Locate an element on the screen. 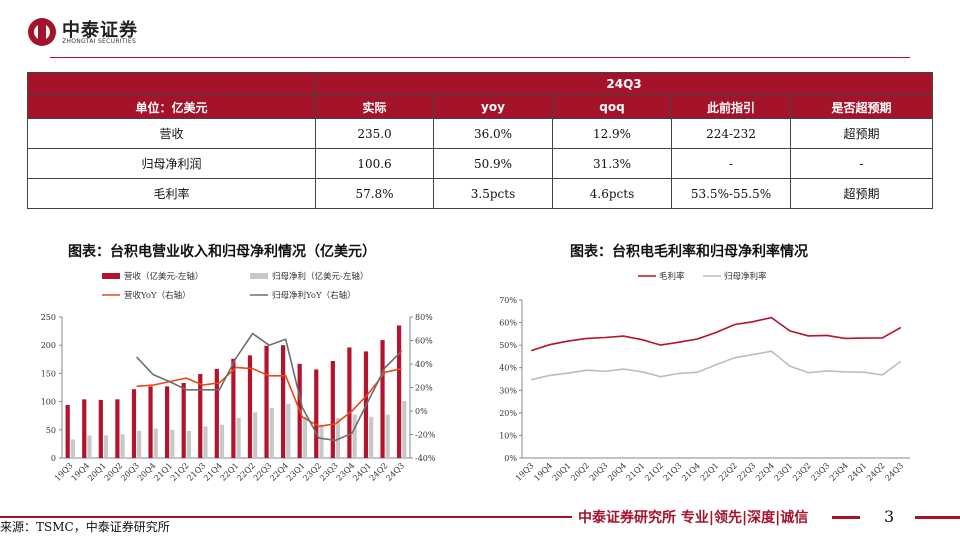 Image resolution: width=960 pixels, height=540 pixels. company-logo: 中泰证券 ZHONGTAI SECURITIES is located at coordinates (98, 33).